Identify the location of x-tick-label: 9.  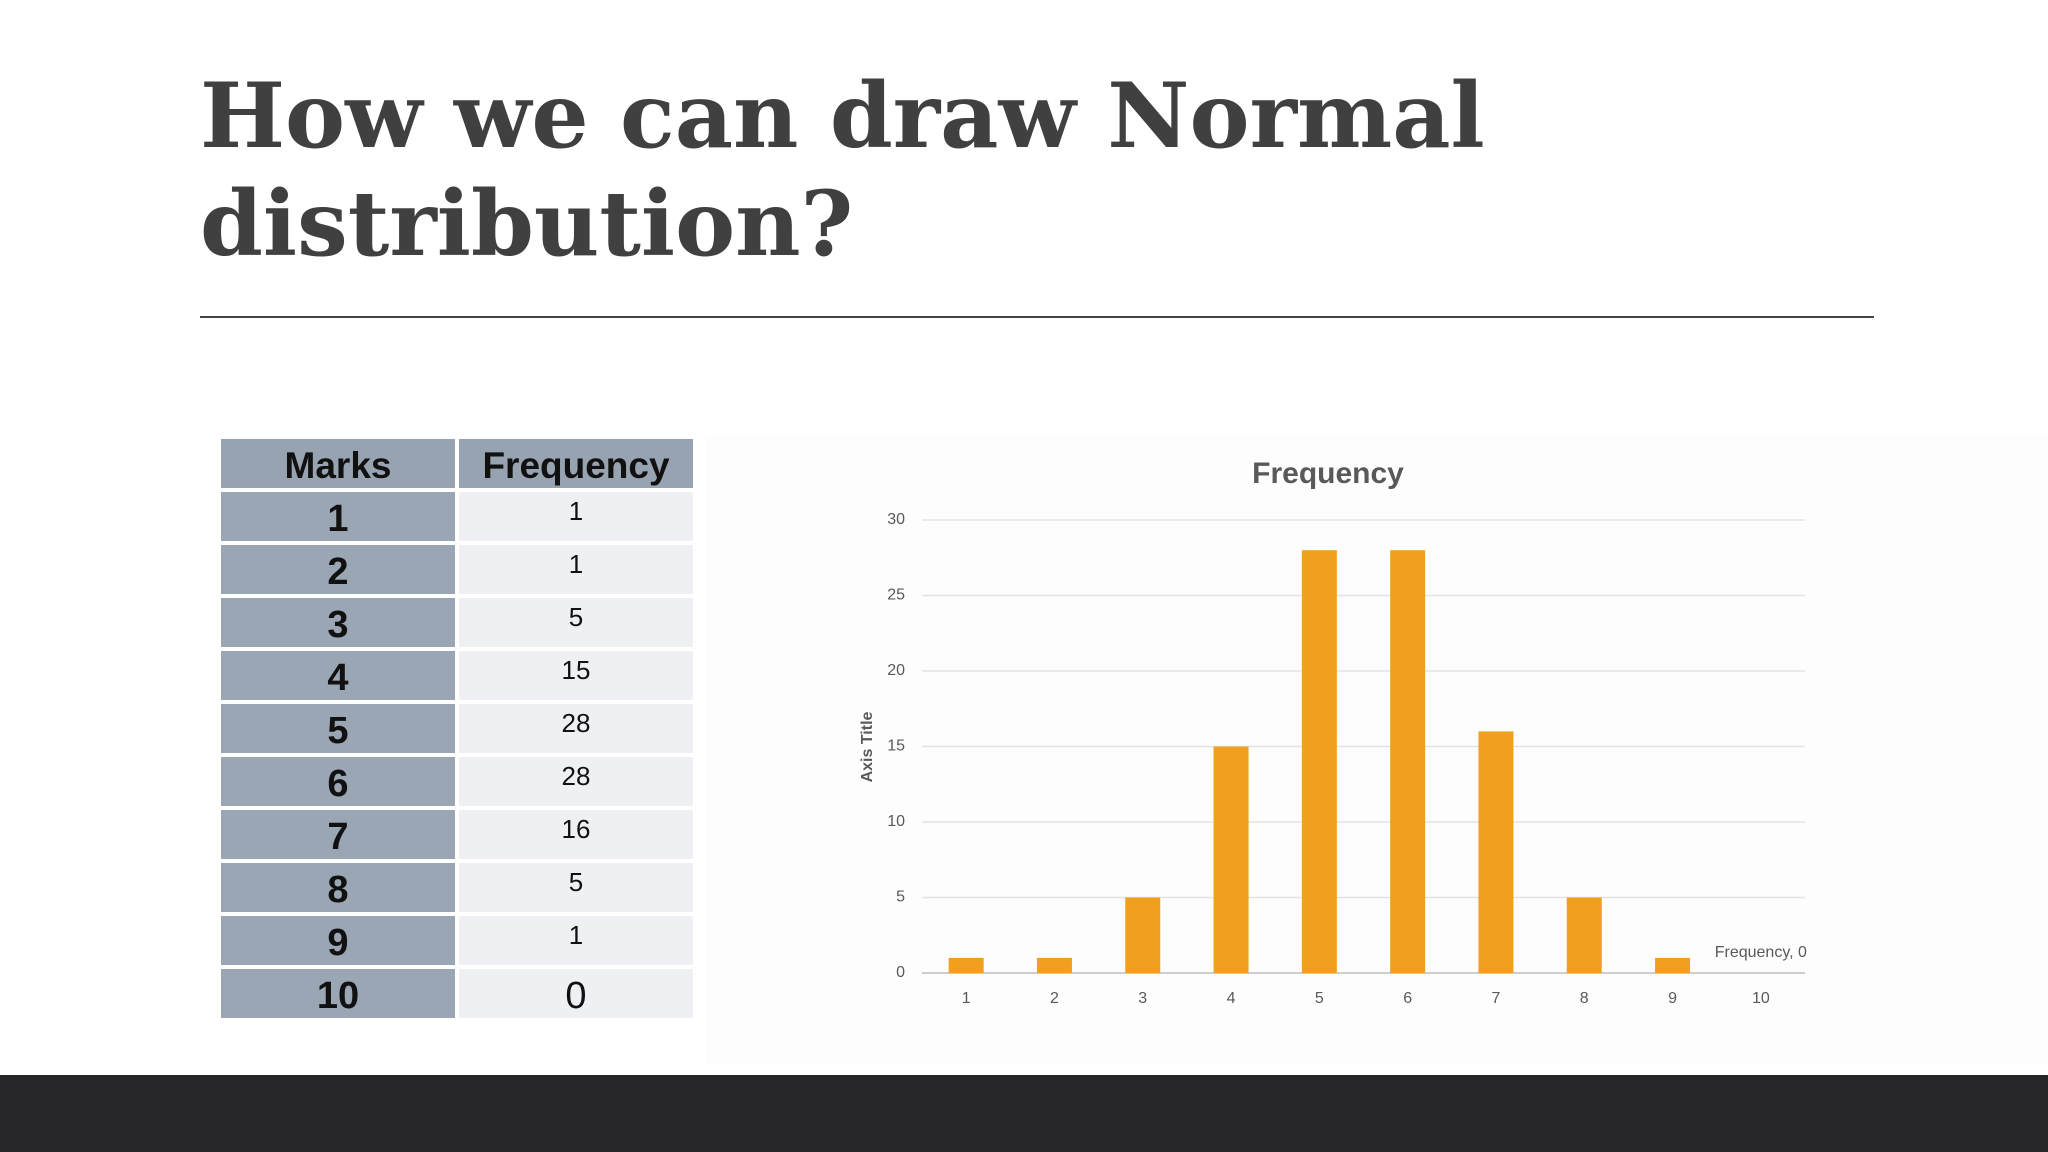
(1672, 998).